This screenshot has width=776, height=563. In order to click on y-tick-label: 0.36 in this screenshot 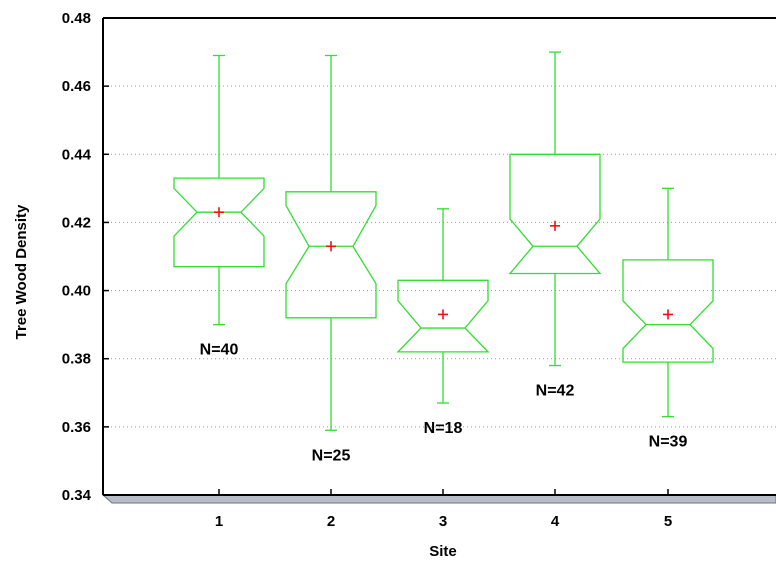, I will do `click(76, 427)`.